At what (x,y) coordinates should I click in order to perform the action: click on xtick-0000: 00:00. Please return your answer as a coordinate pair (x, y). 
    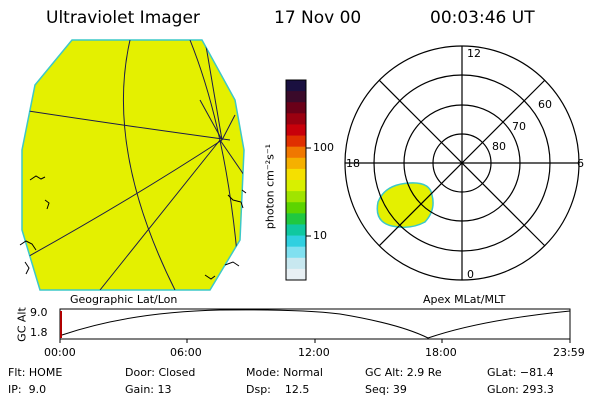
    Looking at the image, I should click on (60, 352).